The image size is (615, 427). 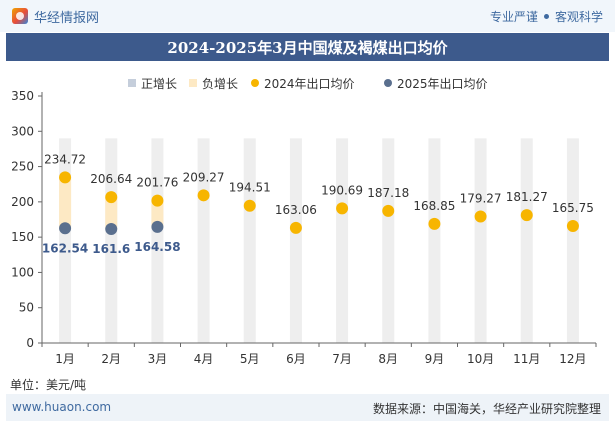 I want to click on x-tick-label: 9月, so click(x=435, y=359).